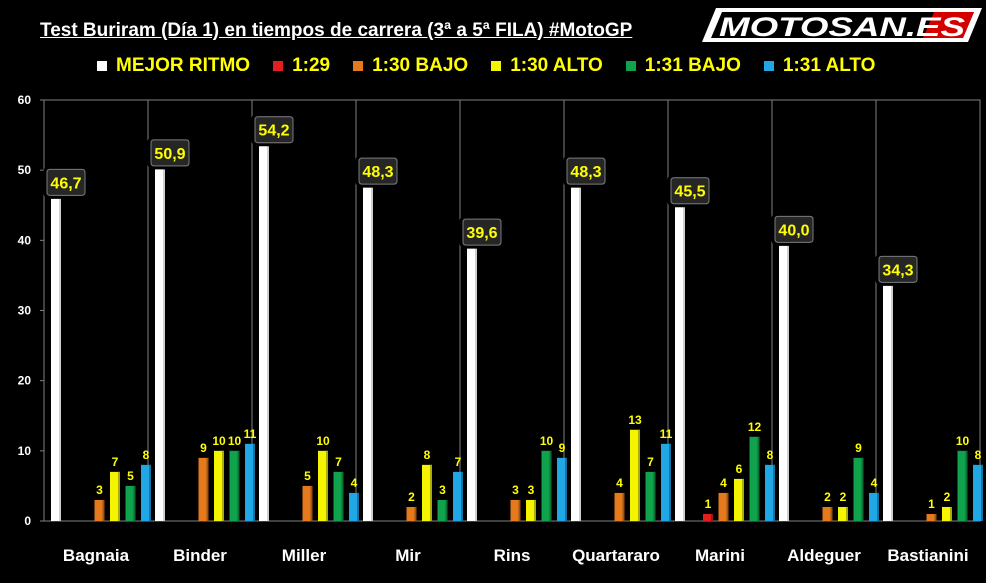 This screenshot has width=986, height=583. What do you see at coordinates (420, 65) in the screenshot?
I see `legend-label: 1:30 BAJO` at bounding box center [420, 65].